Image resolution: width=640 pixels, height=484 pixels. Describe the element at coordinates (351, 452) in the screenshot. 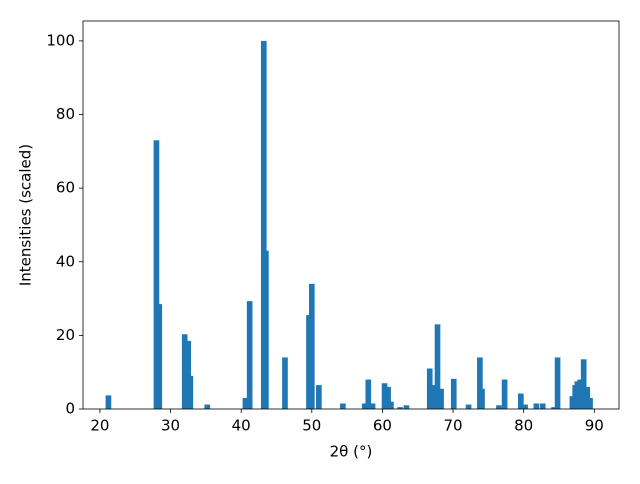

I see `x-axis-label: 2θ (°)` at that location.